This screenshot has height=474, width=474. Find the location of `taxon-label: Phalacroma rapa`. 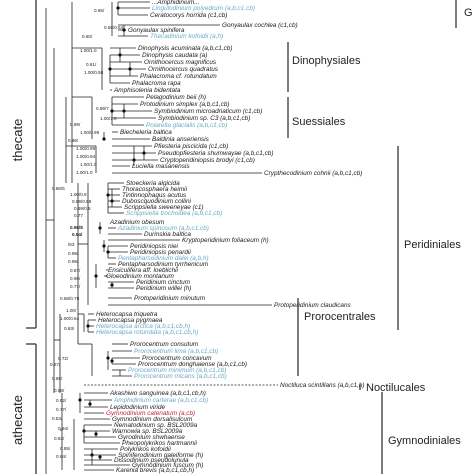

taxon-label: Phalacroma rapa is located at coordinates (156, 83).